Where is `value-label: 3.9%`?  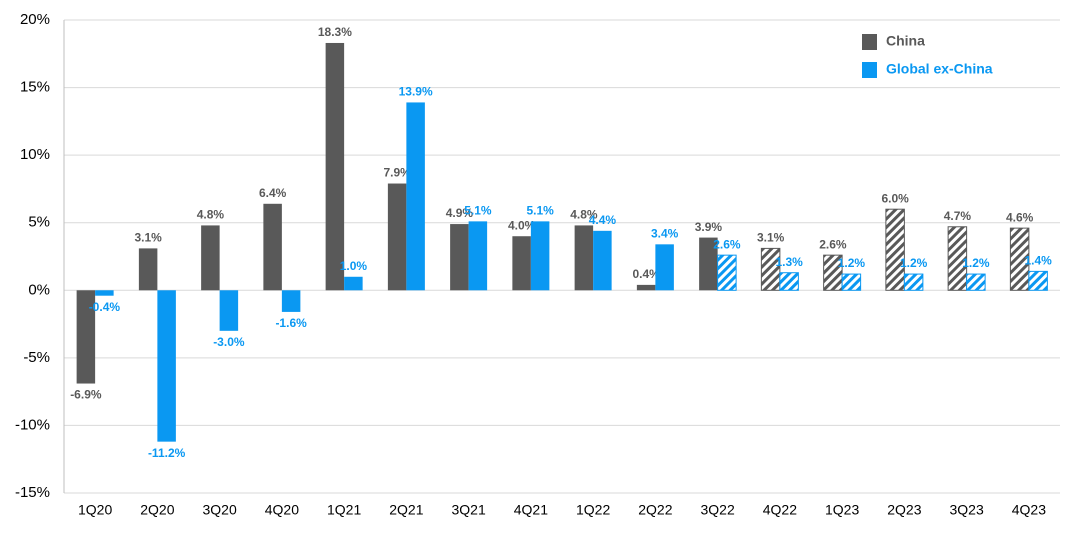 value-label: 3.9% is located at coordinates (709, 227).